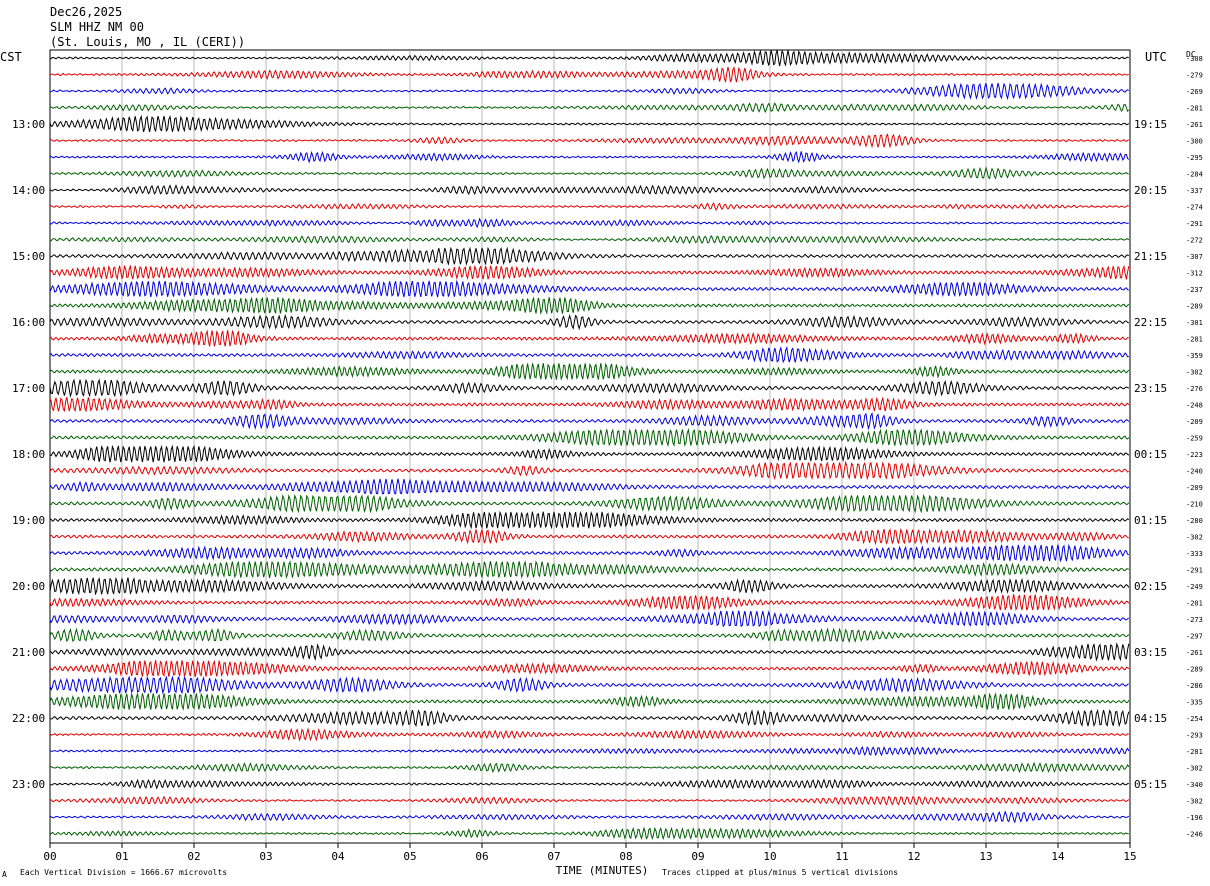 The image size is (1210, 886). What do you see at coordinates (86, 12) in the screenshot?
I see `header-date: Dec26,2025` at bounding box center [86, 12].